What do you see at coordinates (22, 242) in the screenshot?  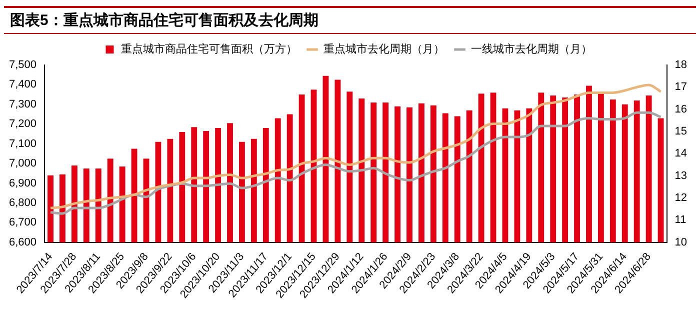 I see `y-tick-label: 6,600` at bounding box center [22, 242].